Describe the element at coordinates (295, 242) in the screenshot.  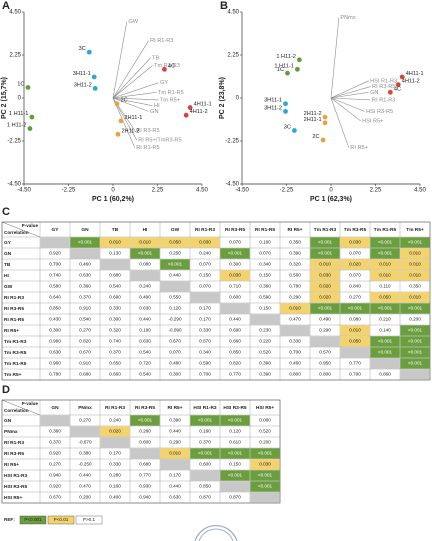
I see `cell-value: 0.350` at that location.